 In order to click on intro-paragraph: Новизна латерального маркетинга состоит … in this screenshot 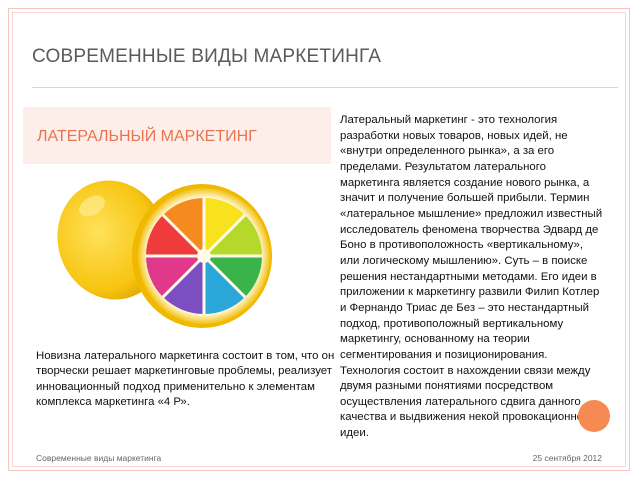, I will do `click(185, 379)`.